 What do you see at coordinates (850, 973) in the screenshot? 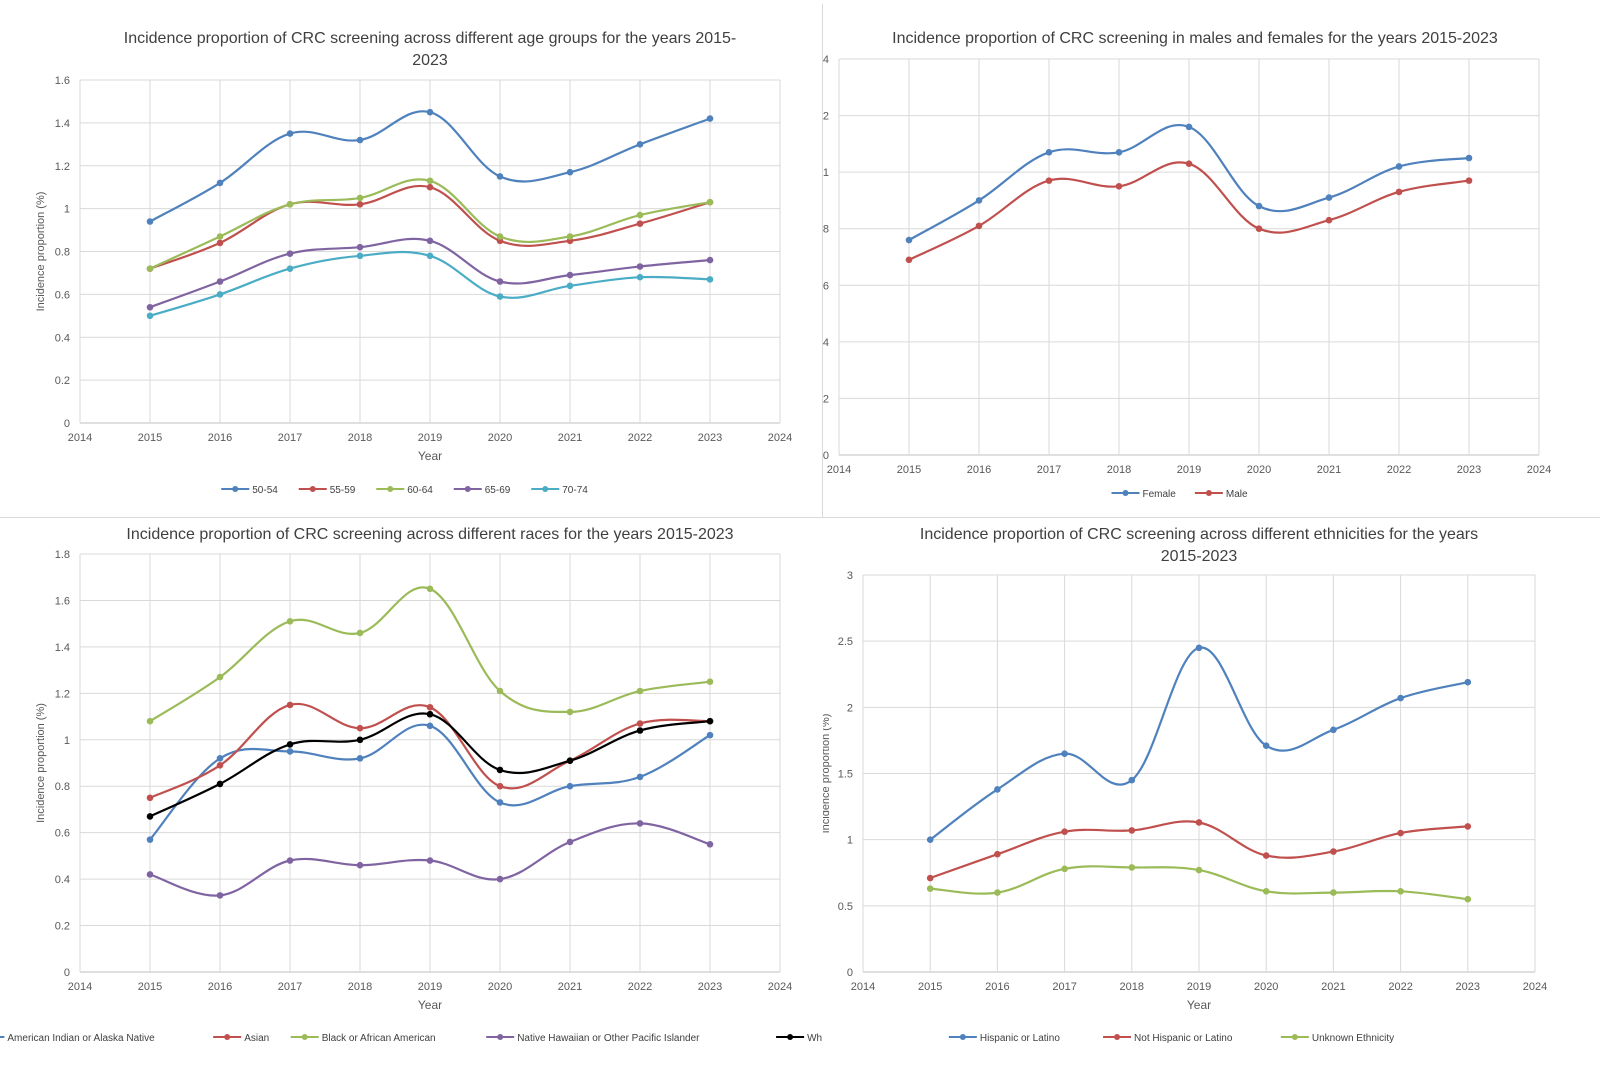
I see `y-tick-label: 0` at bounding box center [850, 973].